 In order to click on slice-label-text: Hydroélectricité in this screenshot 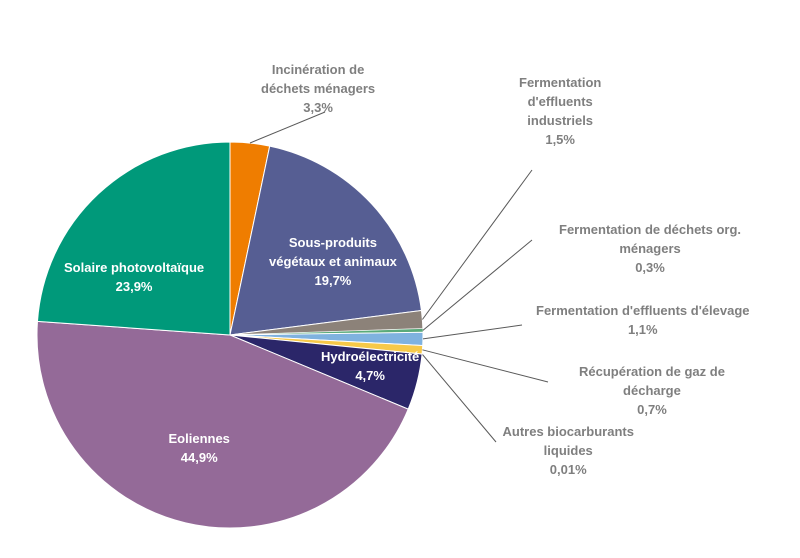, I will do `click(370, 356)`.